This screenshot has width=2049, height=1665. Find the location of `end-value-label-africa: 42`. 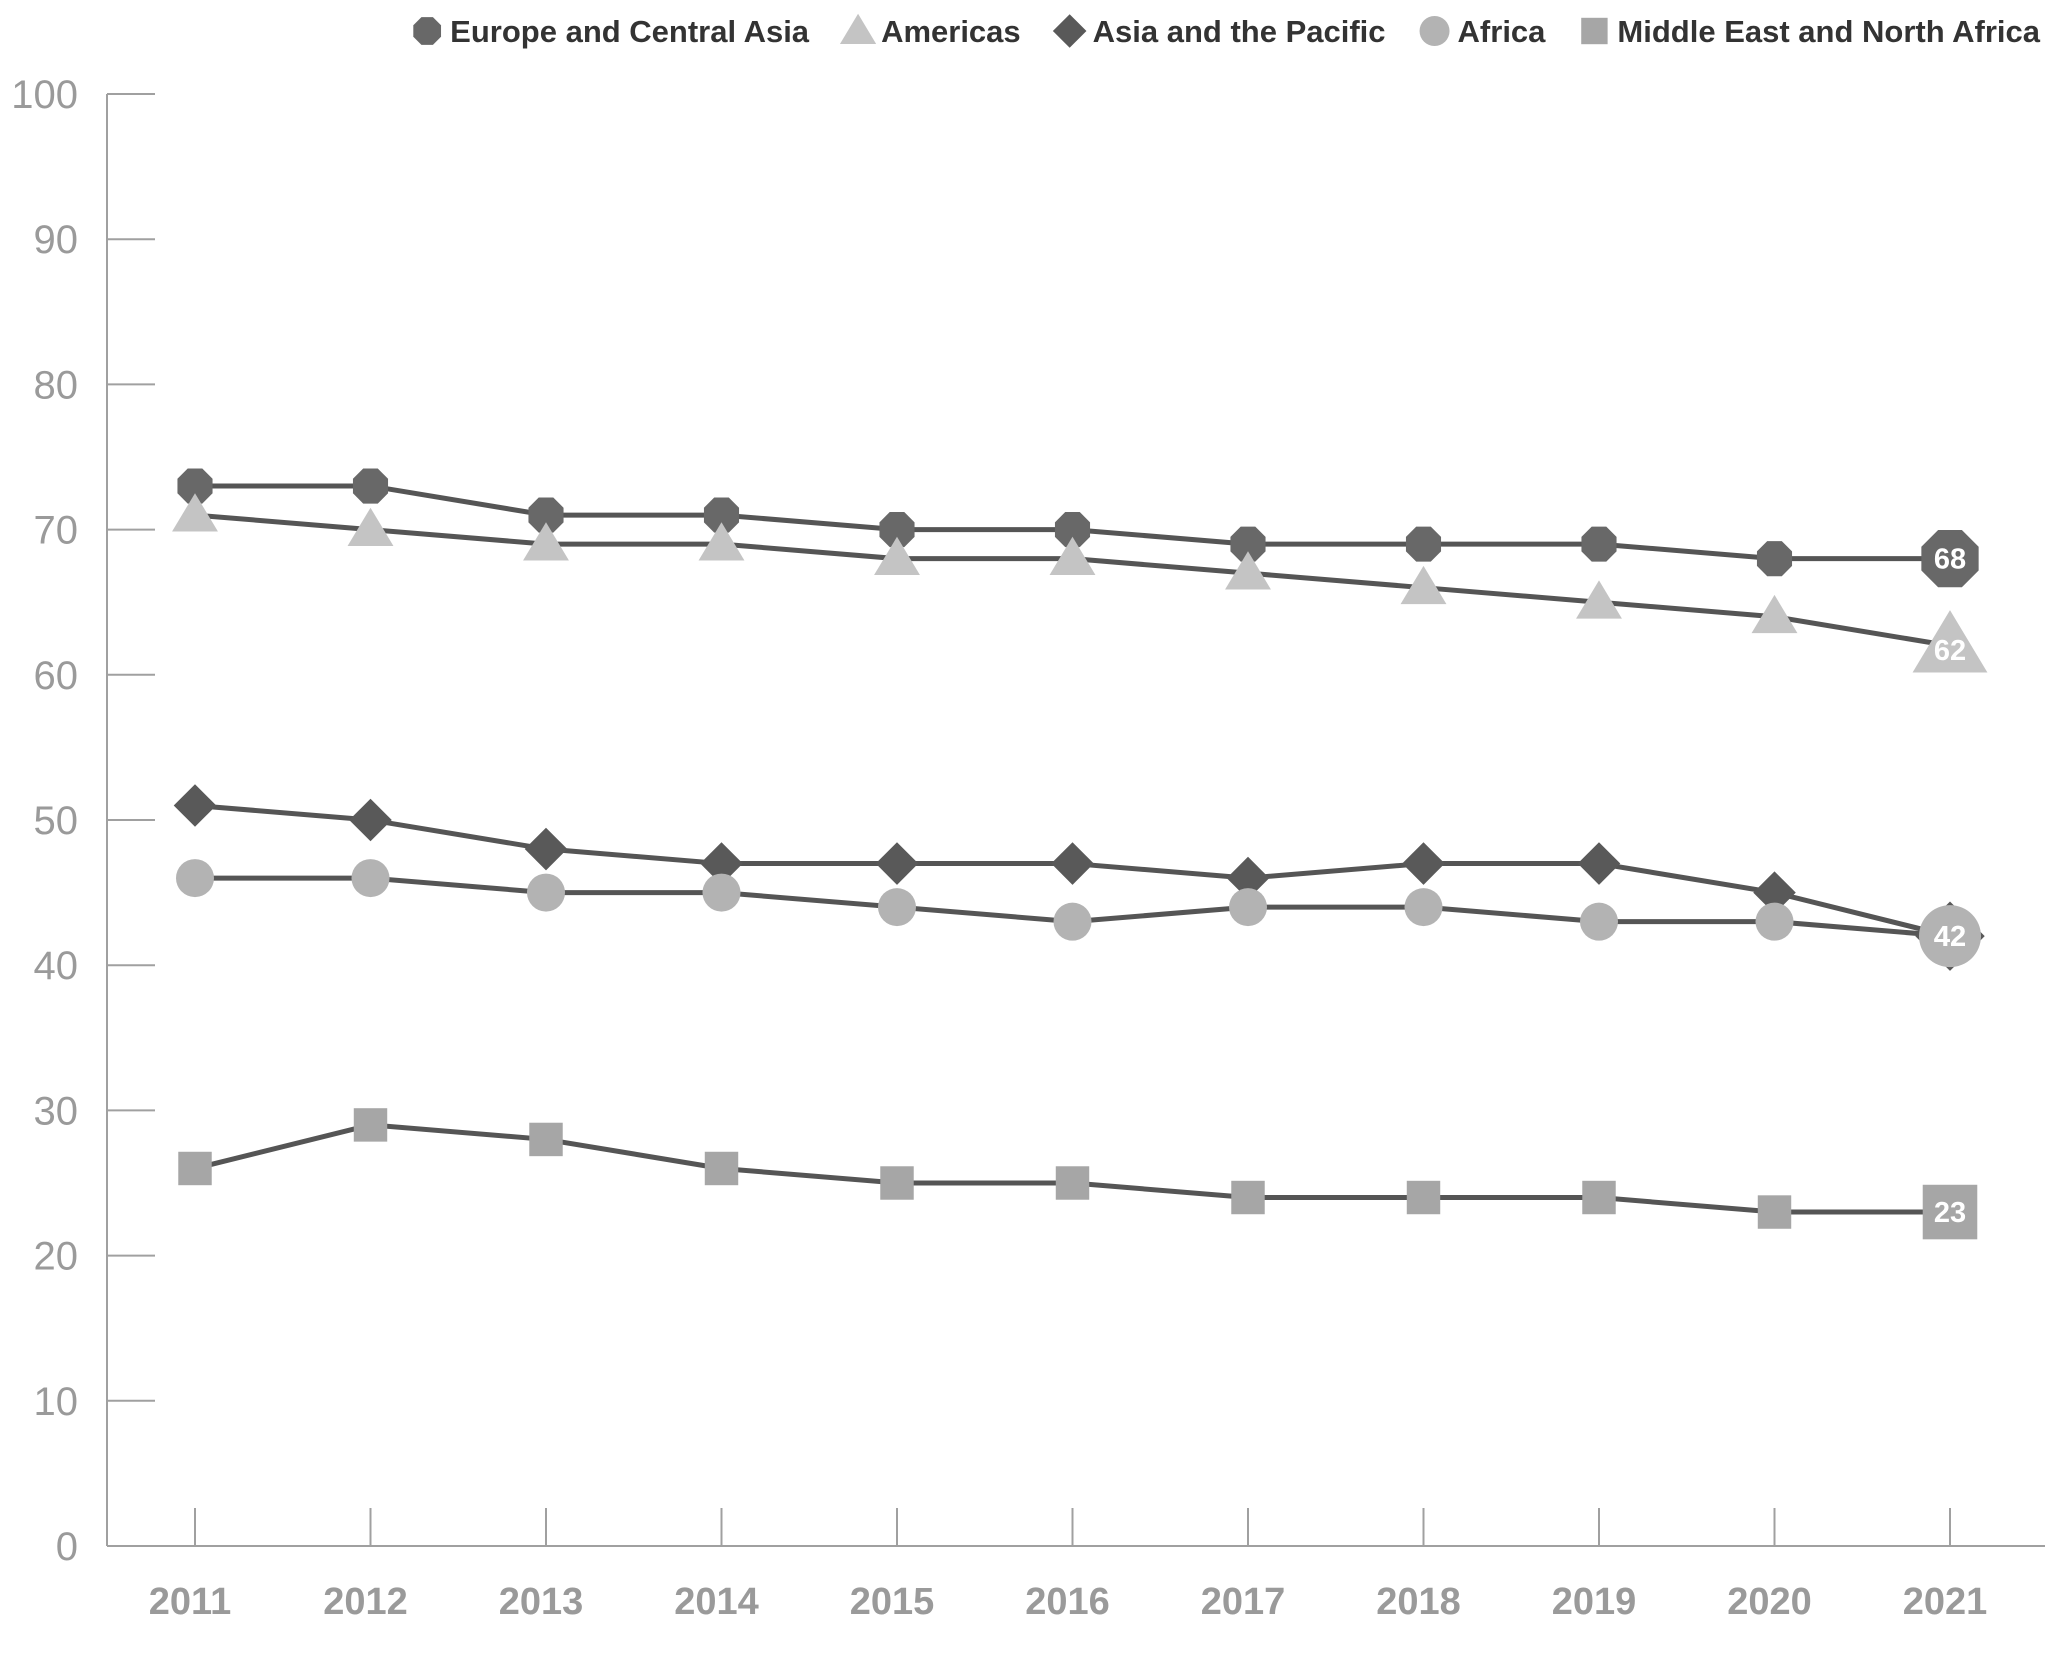

end-value-label-africa: 42 is located at coordinates (1950, 937).